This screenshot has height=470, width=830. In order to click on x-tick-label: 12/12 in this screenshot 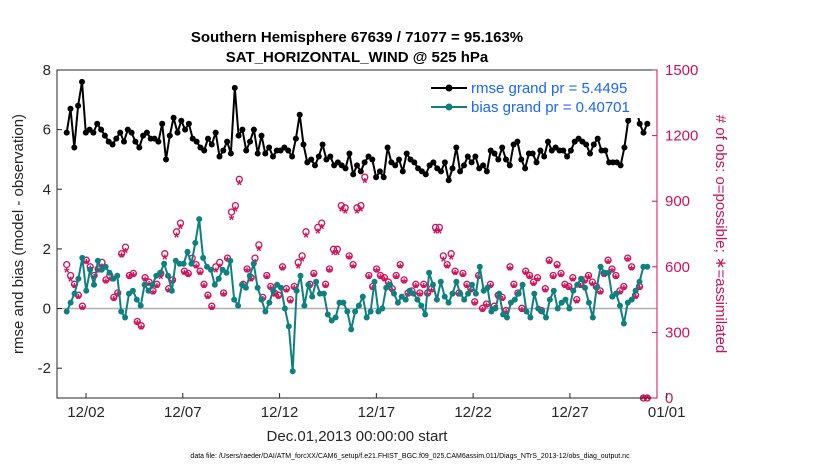, I will do `click(280, 412)`.